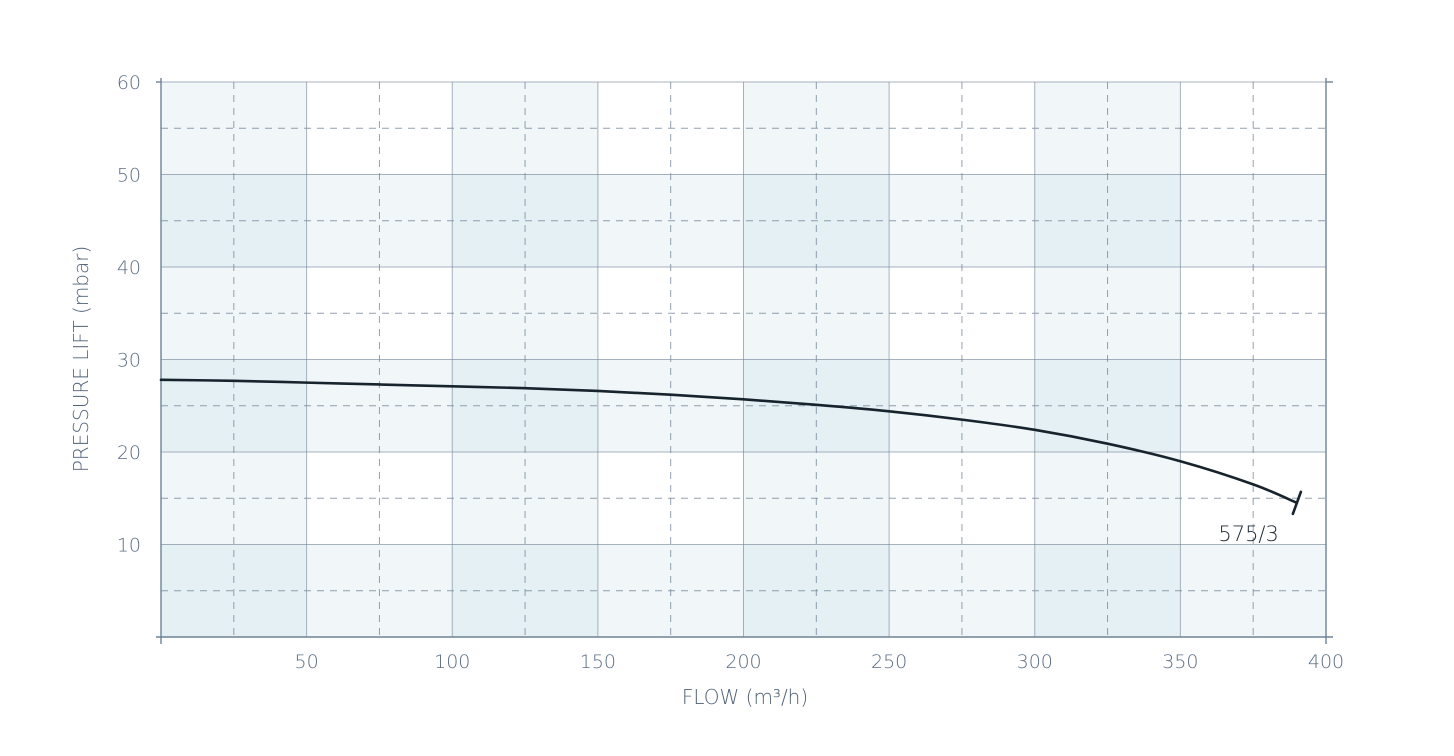 Image resolution: width=1454 pixels, height=756 pixels. I want to click on y-tick-label: 30, so click(129, 361).